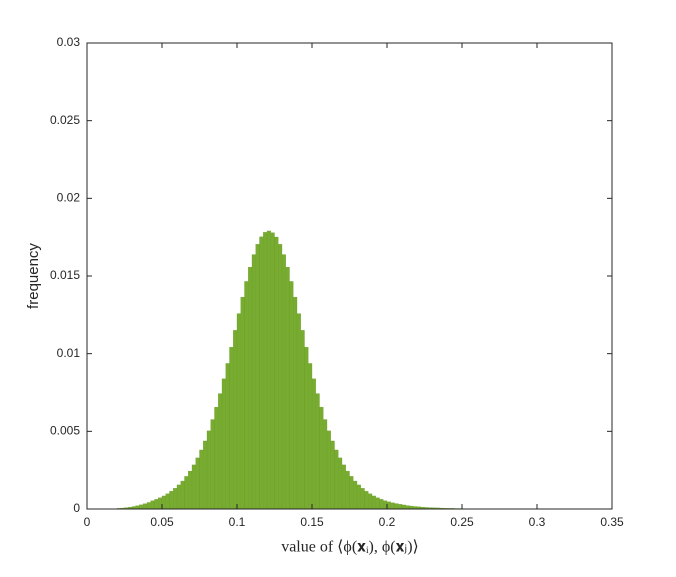 The width and height of the screenshot is (676, 577). What do you see at coordinates (69, 198) in the screenshot?
I see `y-tick-label: 0.02` at bounding box center [69, 198].